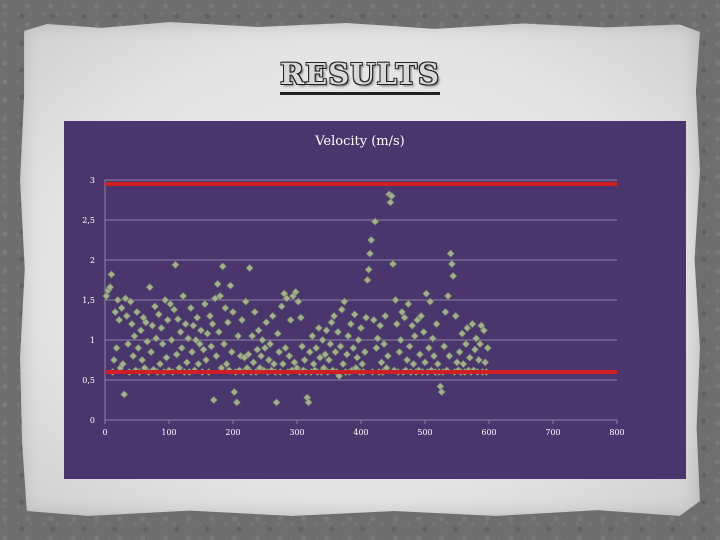  I want to click on x-axis-tick-labels: 0 100 200 300 400 500 600 700 800, so click(363, 432).